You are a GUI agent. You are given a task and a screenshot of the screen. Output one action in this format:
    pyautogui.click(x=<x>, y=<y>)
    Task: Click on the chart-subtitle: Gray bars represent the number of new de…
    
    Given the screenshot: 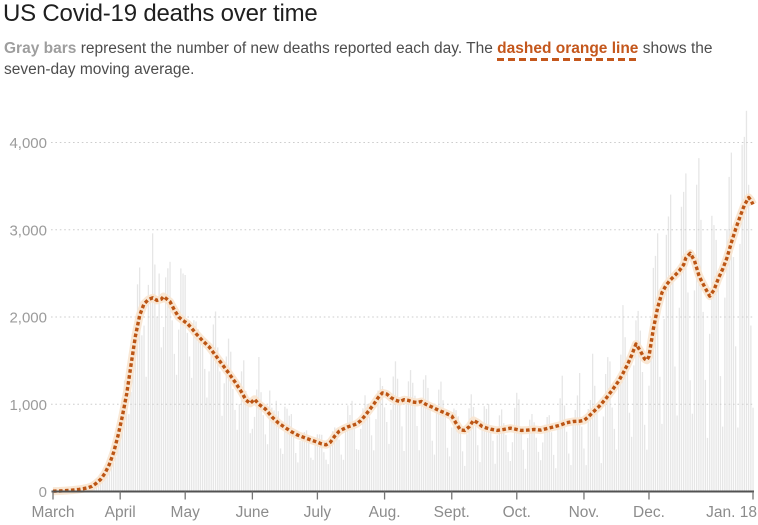 What is the action you would take?
    pyautogui.click(x=377, y=59)
    